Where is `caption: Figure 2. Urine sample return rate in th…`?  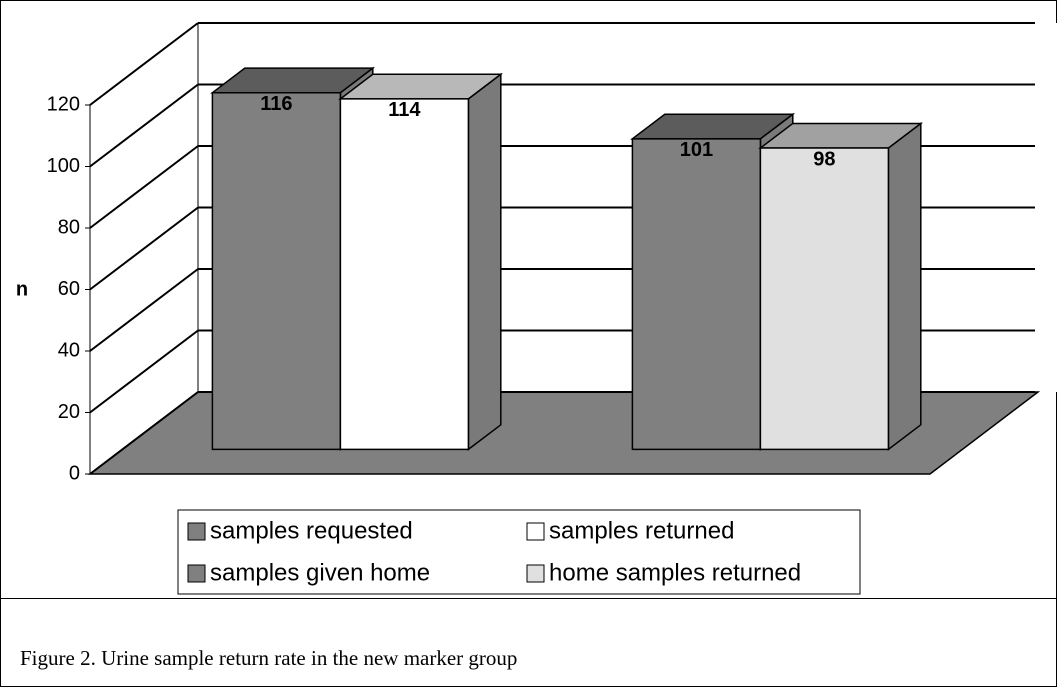
caption: Figure 2. Urine sample return rate in th… is located at coordinates (268, 658).